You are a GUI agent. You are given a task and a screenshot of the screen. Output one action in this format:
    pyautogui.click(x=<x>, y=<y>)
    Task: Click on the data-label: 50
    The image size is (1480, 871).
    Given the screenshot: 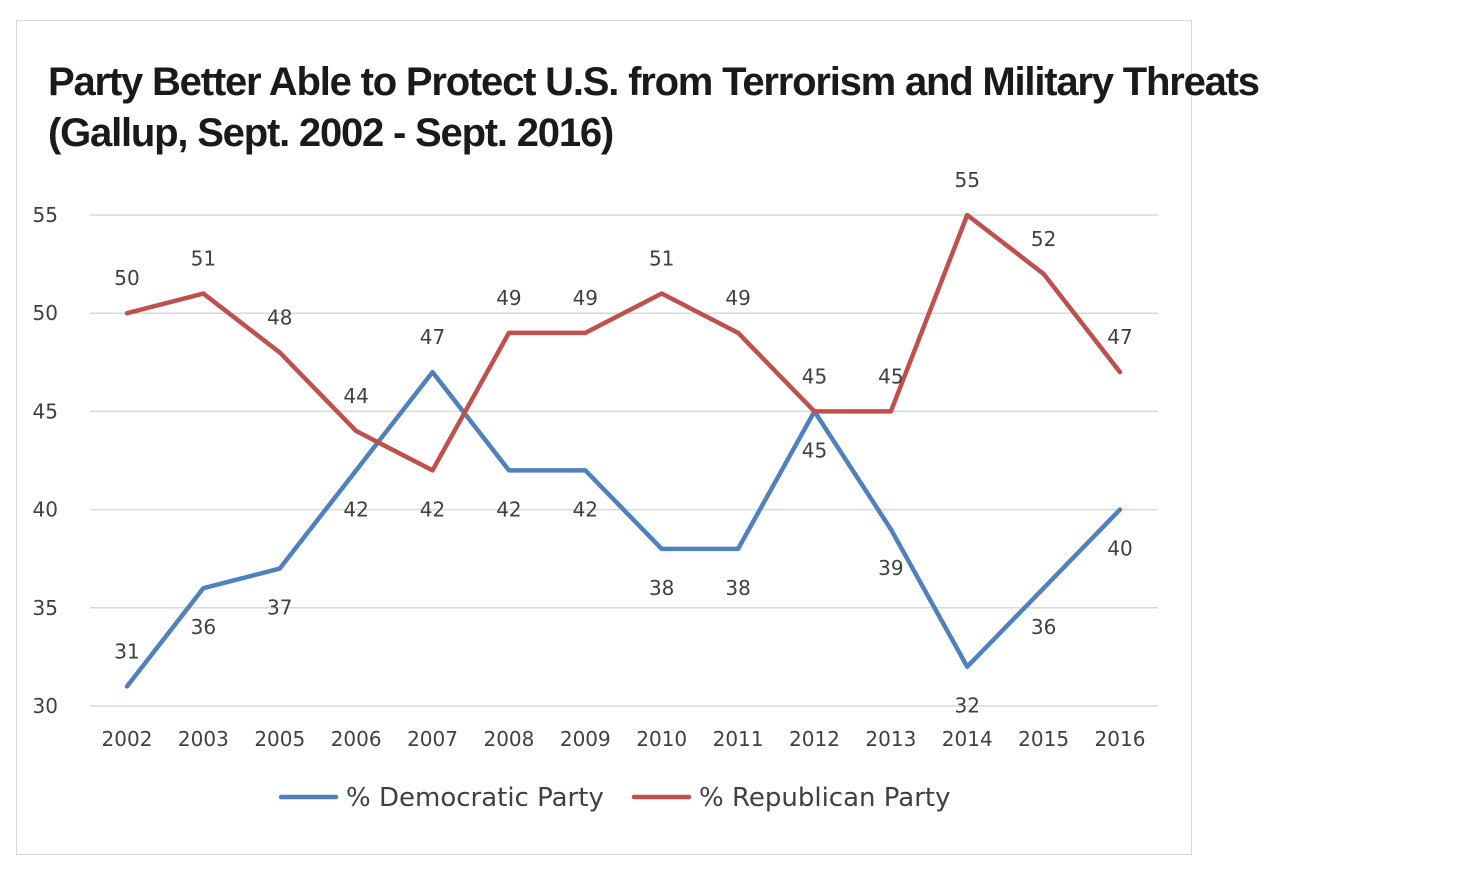 What is the action you would take?
    pyautogui.click(x=126, y=278)
    